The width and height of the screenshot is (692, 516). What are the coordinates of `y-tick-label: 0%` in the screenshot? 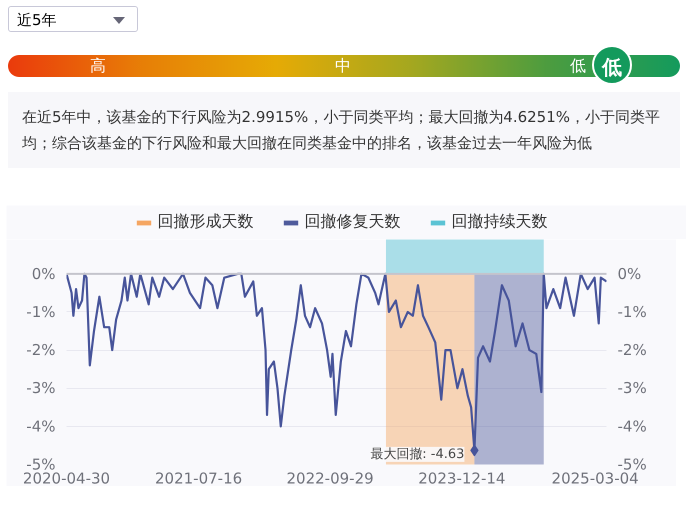 It's located at (44, 273).